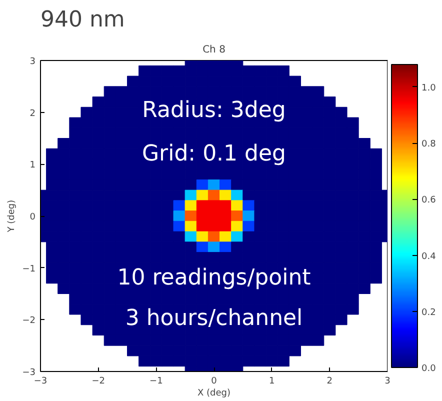  I want to click on y-tick-label: −1, so click(29, 269).